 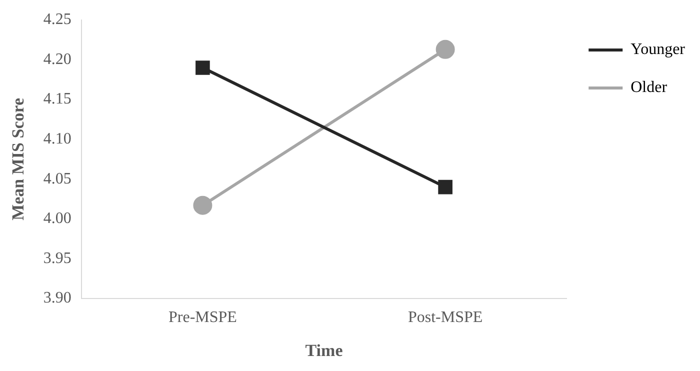 What do you see at coordinates (57, 19) in the screenshot?
I see `y-tick-label: 4.25` at bounding box center [57, 19].